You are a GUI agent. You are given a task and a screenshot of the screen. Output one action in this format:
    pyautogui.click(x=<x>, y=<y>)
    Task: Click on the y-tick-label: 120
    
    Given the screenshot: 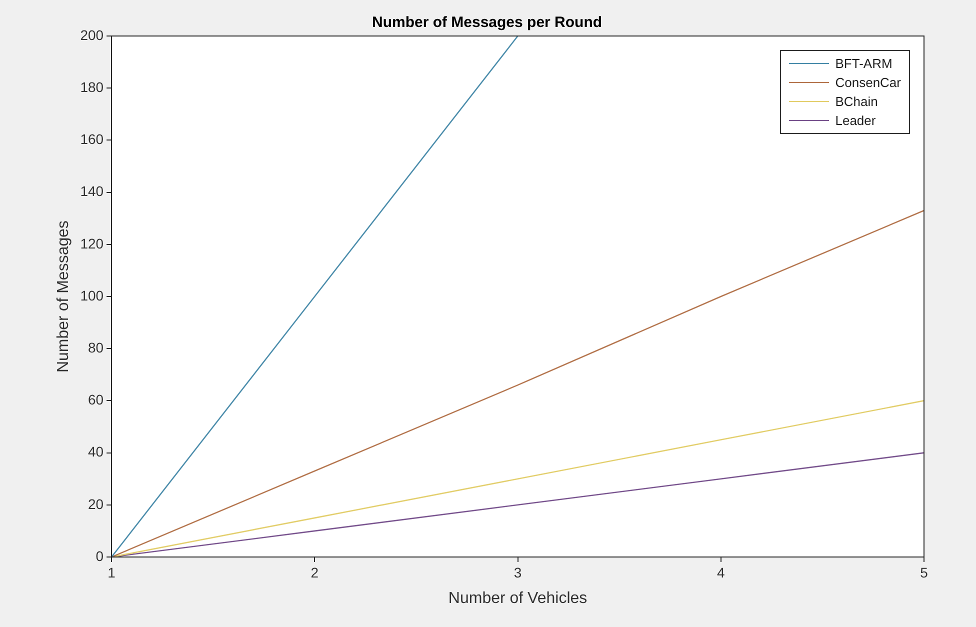 What is the action you would take?
    pyautogui.click(x=92, y=243)
    